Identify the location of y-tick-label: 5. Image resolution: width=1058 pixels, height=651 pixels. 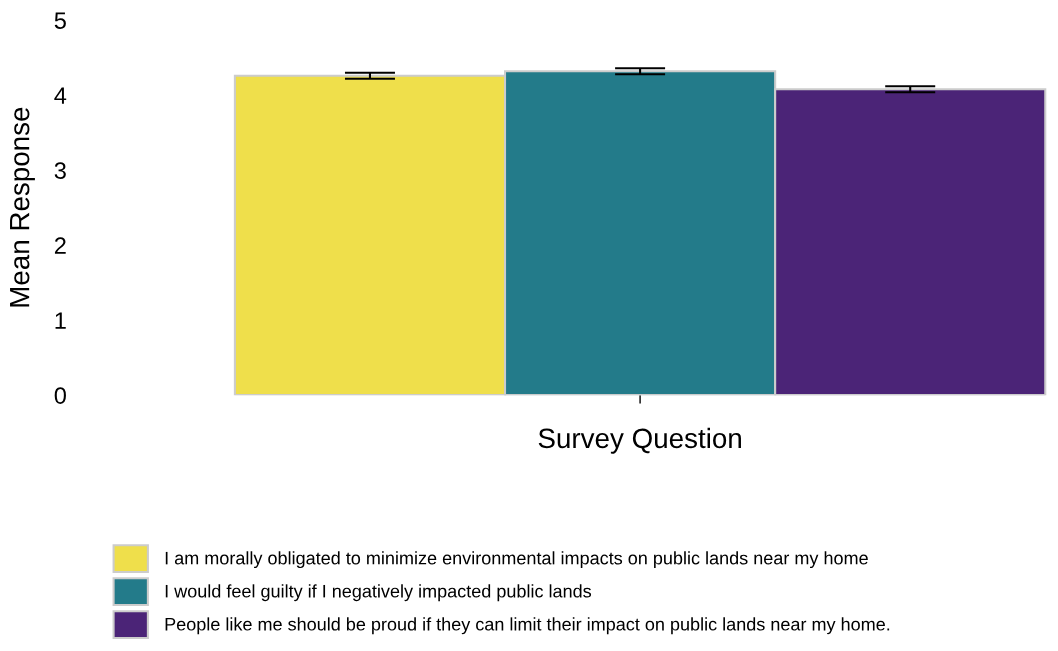
(60, 20).